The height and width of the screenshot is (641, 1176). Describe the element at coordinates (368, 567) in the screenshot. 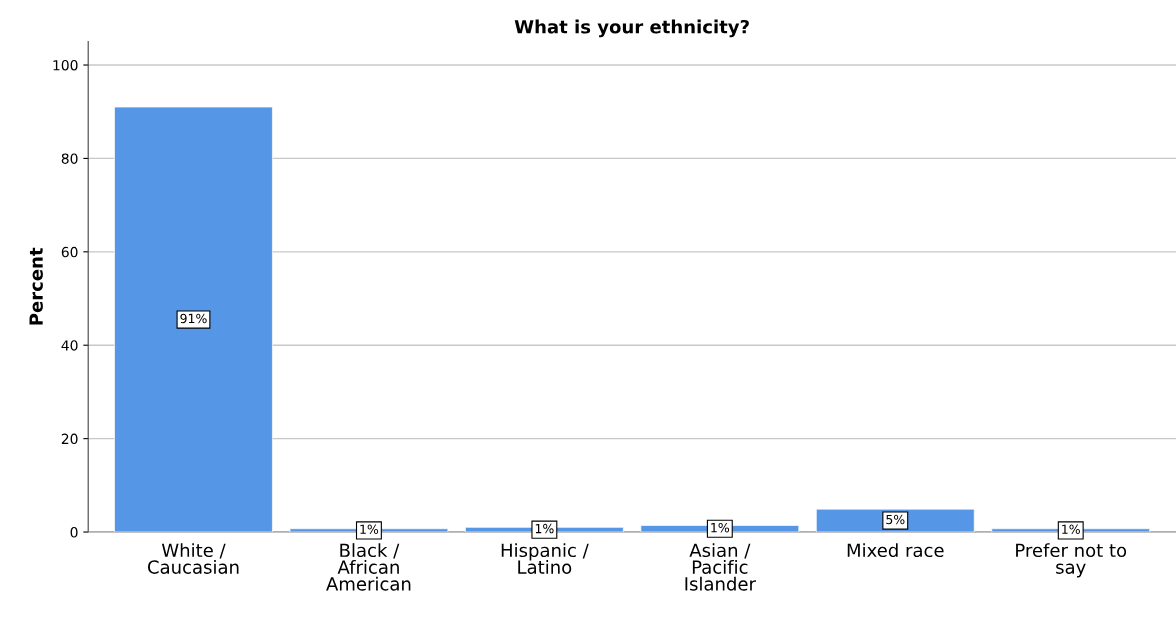

I see `x-tick-label: Black / African American` at that location.